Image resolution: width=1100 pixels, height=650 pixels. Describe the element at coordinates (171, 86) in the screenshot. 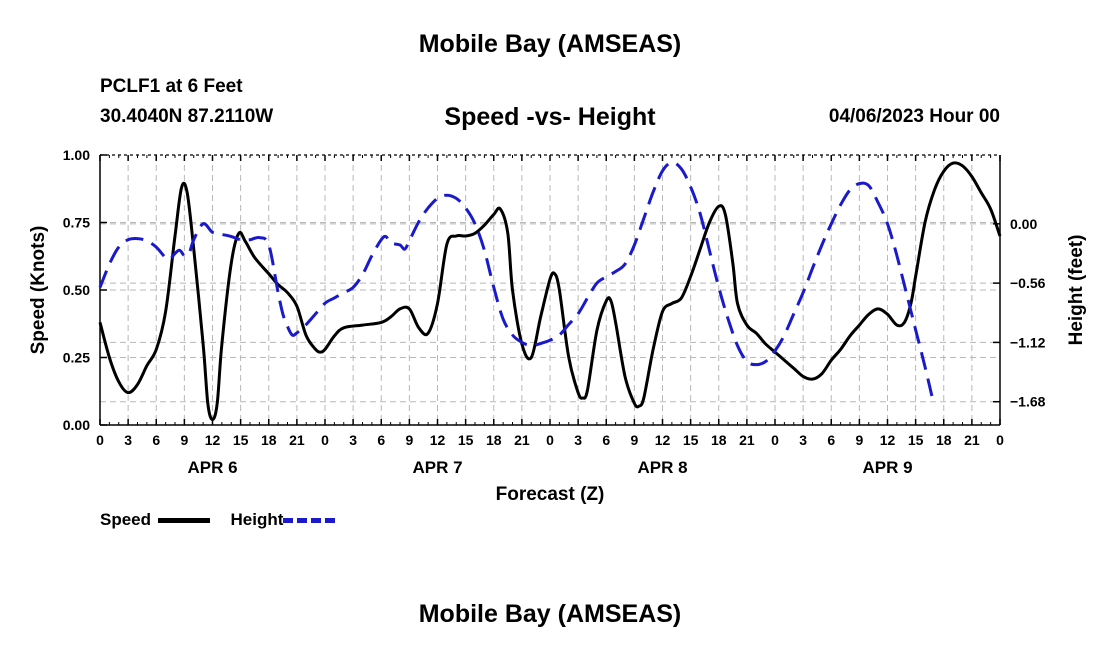

I see `station-label: PCLF1 at 6 Feet` at that location.